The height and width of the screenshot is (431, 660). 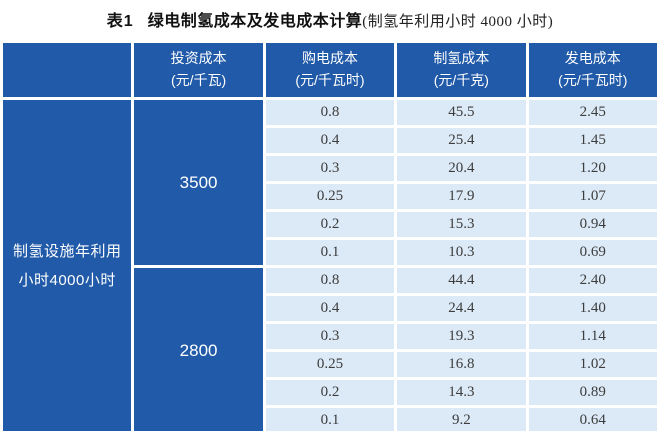 What do you see at coordinates (592, 419) in the screenshot?
I see `data-cell: 0.64` at bounding box center [592, 419].